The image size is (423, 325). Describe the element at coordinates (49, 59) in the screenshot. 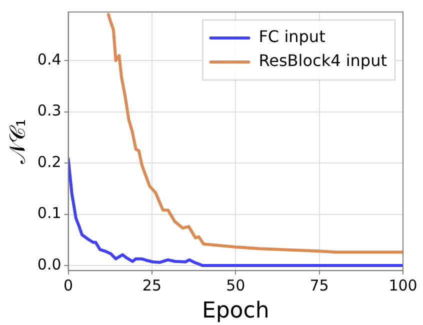

I see `y-tick-label: 0.4` at that location.